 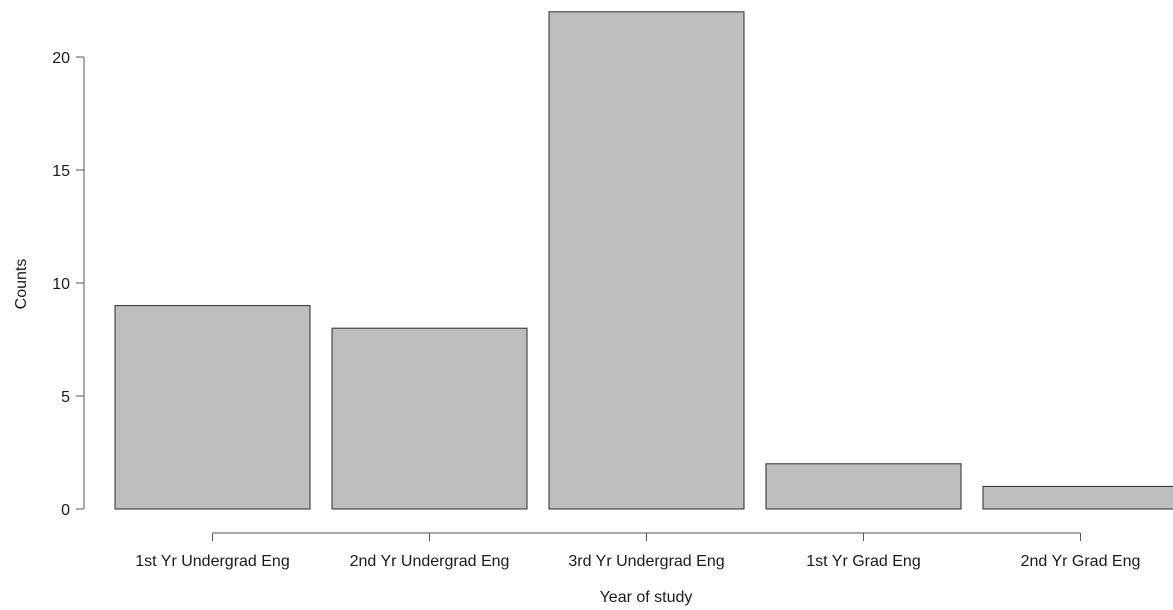 What do you see at coordinates (61, 284) in the screenshot?
I see `y-tick-label: 10` at bounding box center [61, 284].